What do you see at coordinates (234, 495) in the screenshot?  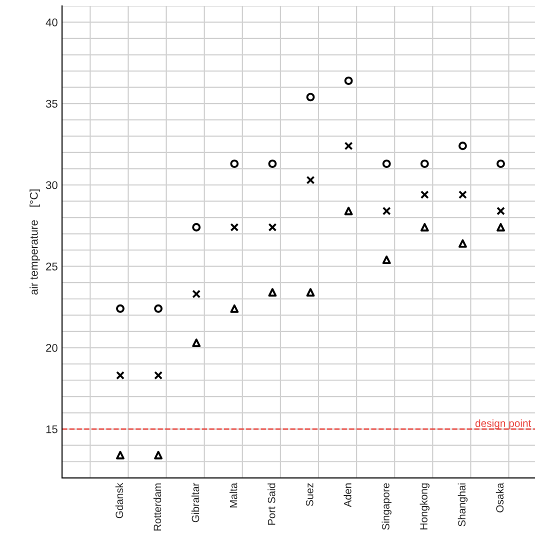 I see `x-tick-label: Malta` at bounding box center [234, 495].